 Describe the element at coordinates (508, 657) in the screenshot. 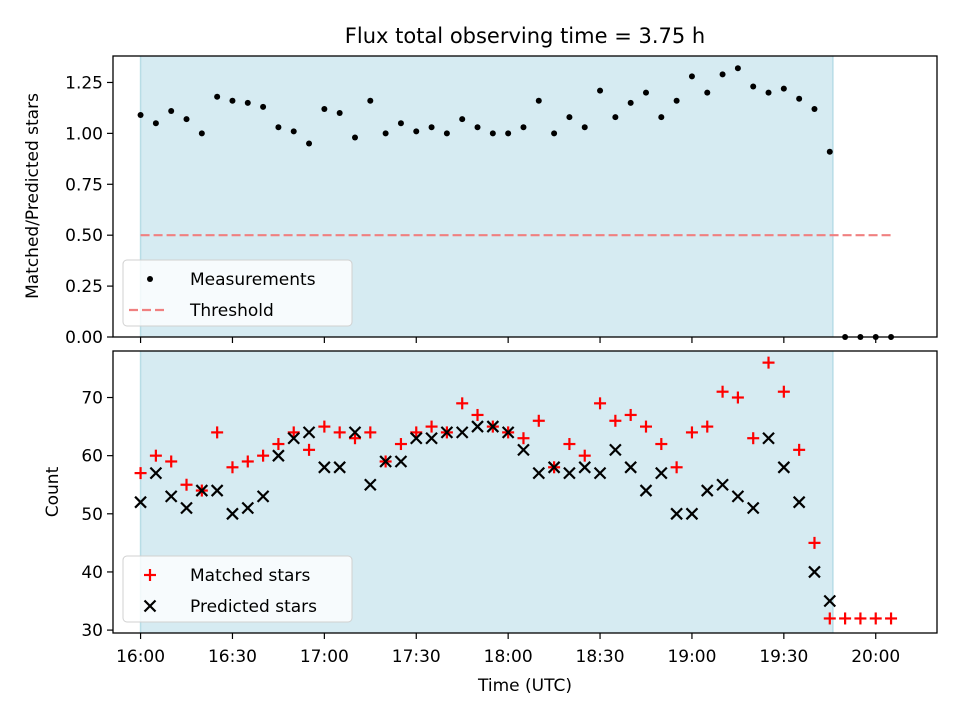

I see `x-tick-label: 18:00` at that location.